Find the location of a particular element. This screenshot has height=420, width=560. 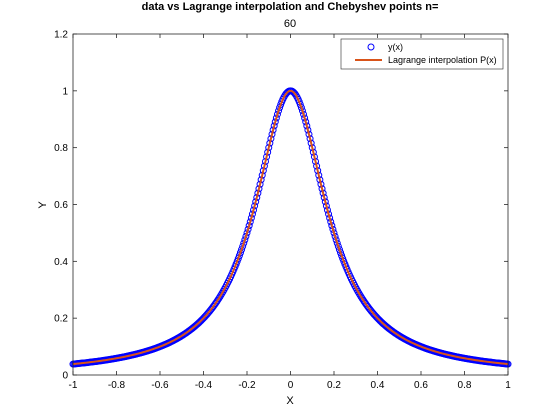

y-tick-label: 0 is located at coordinates (65, 376).